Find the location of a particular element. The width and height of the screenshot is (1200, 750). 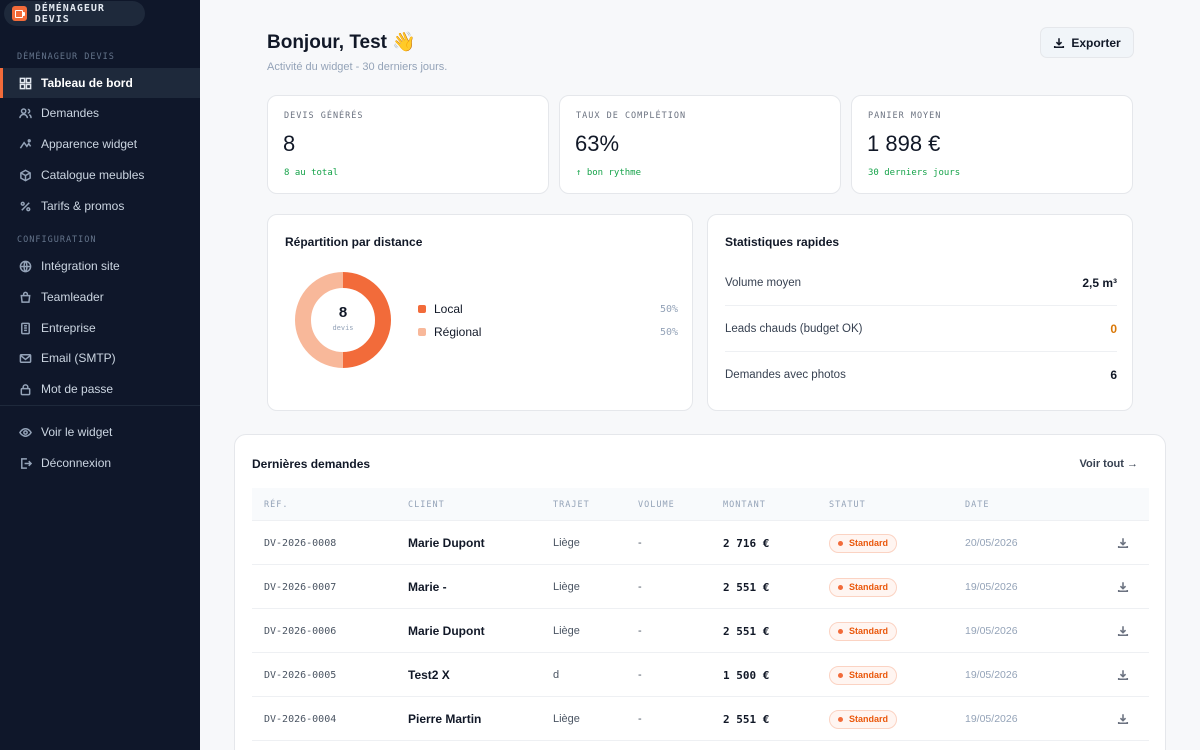

sidebar-item-password: Mot de passe is located at coordinates (100, 389).